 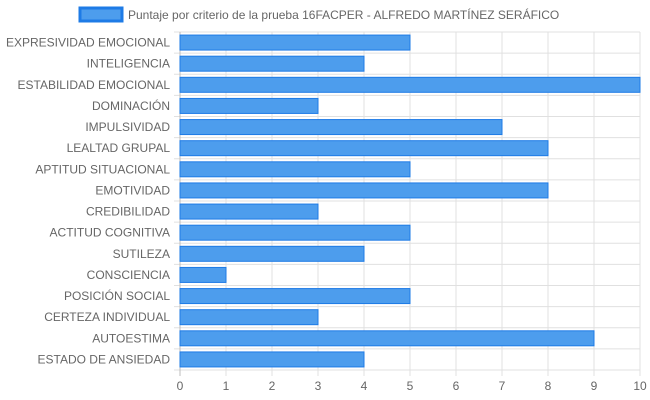 I want to click on category-label: EMOTIVIDAD, so click(x=132, y=190).